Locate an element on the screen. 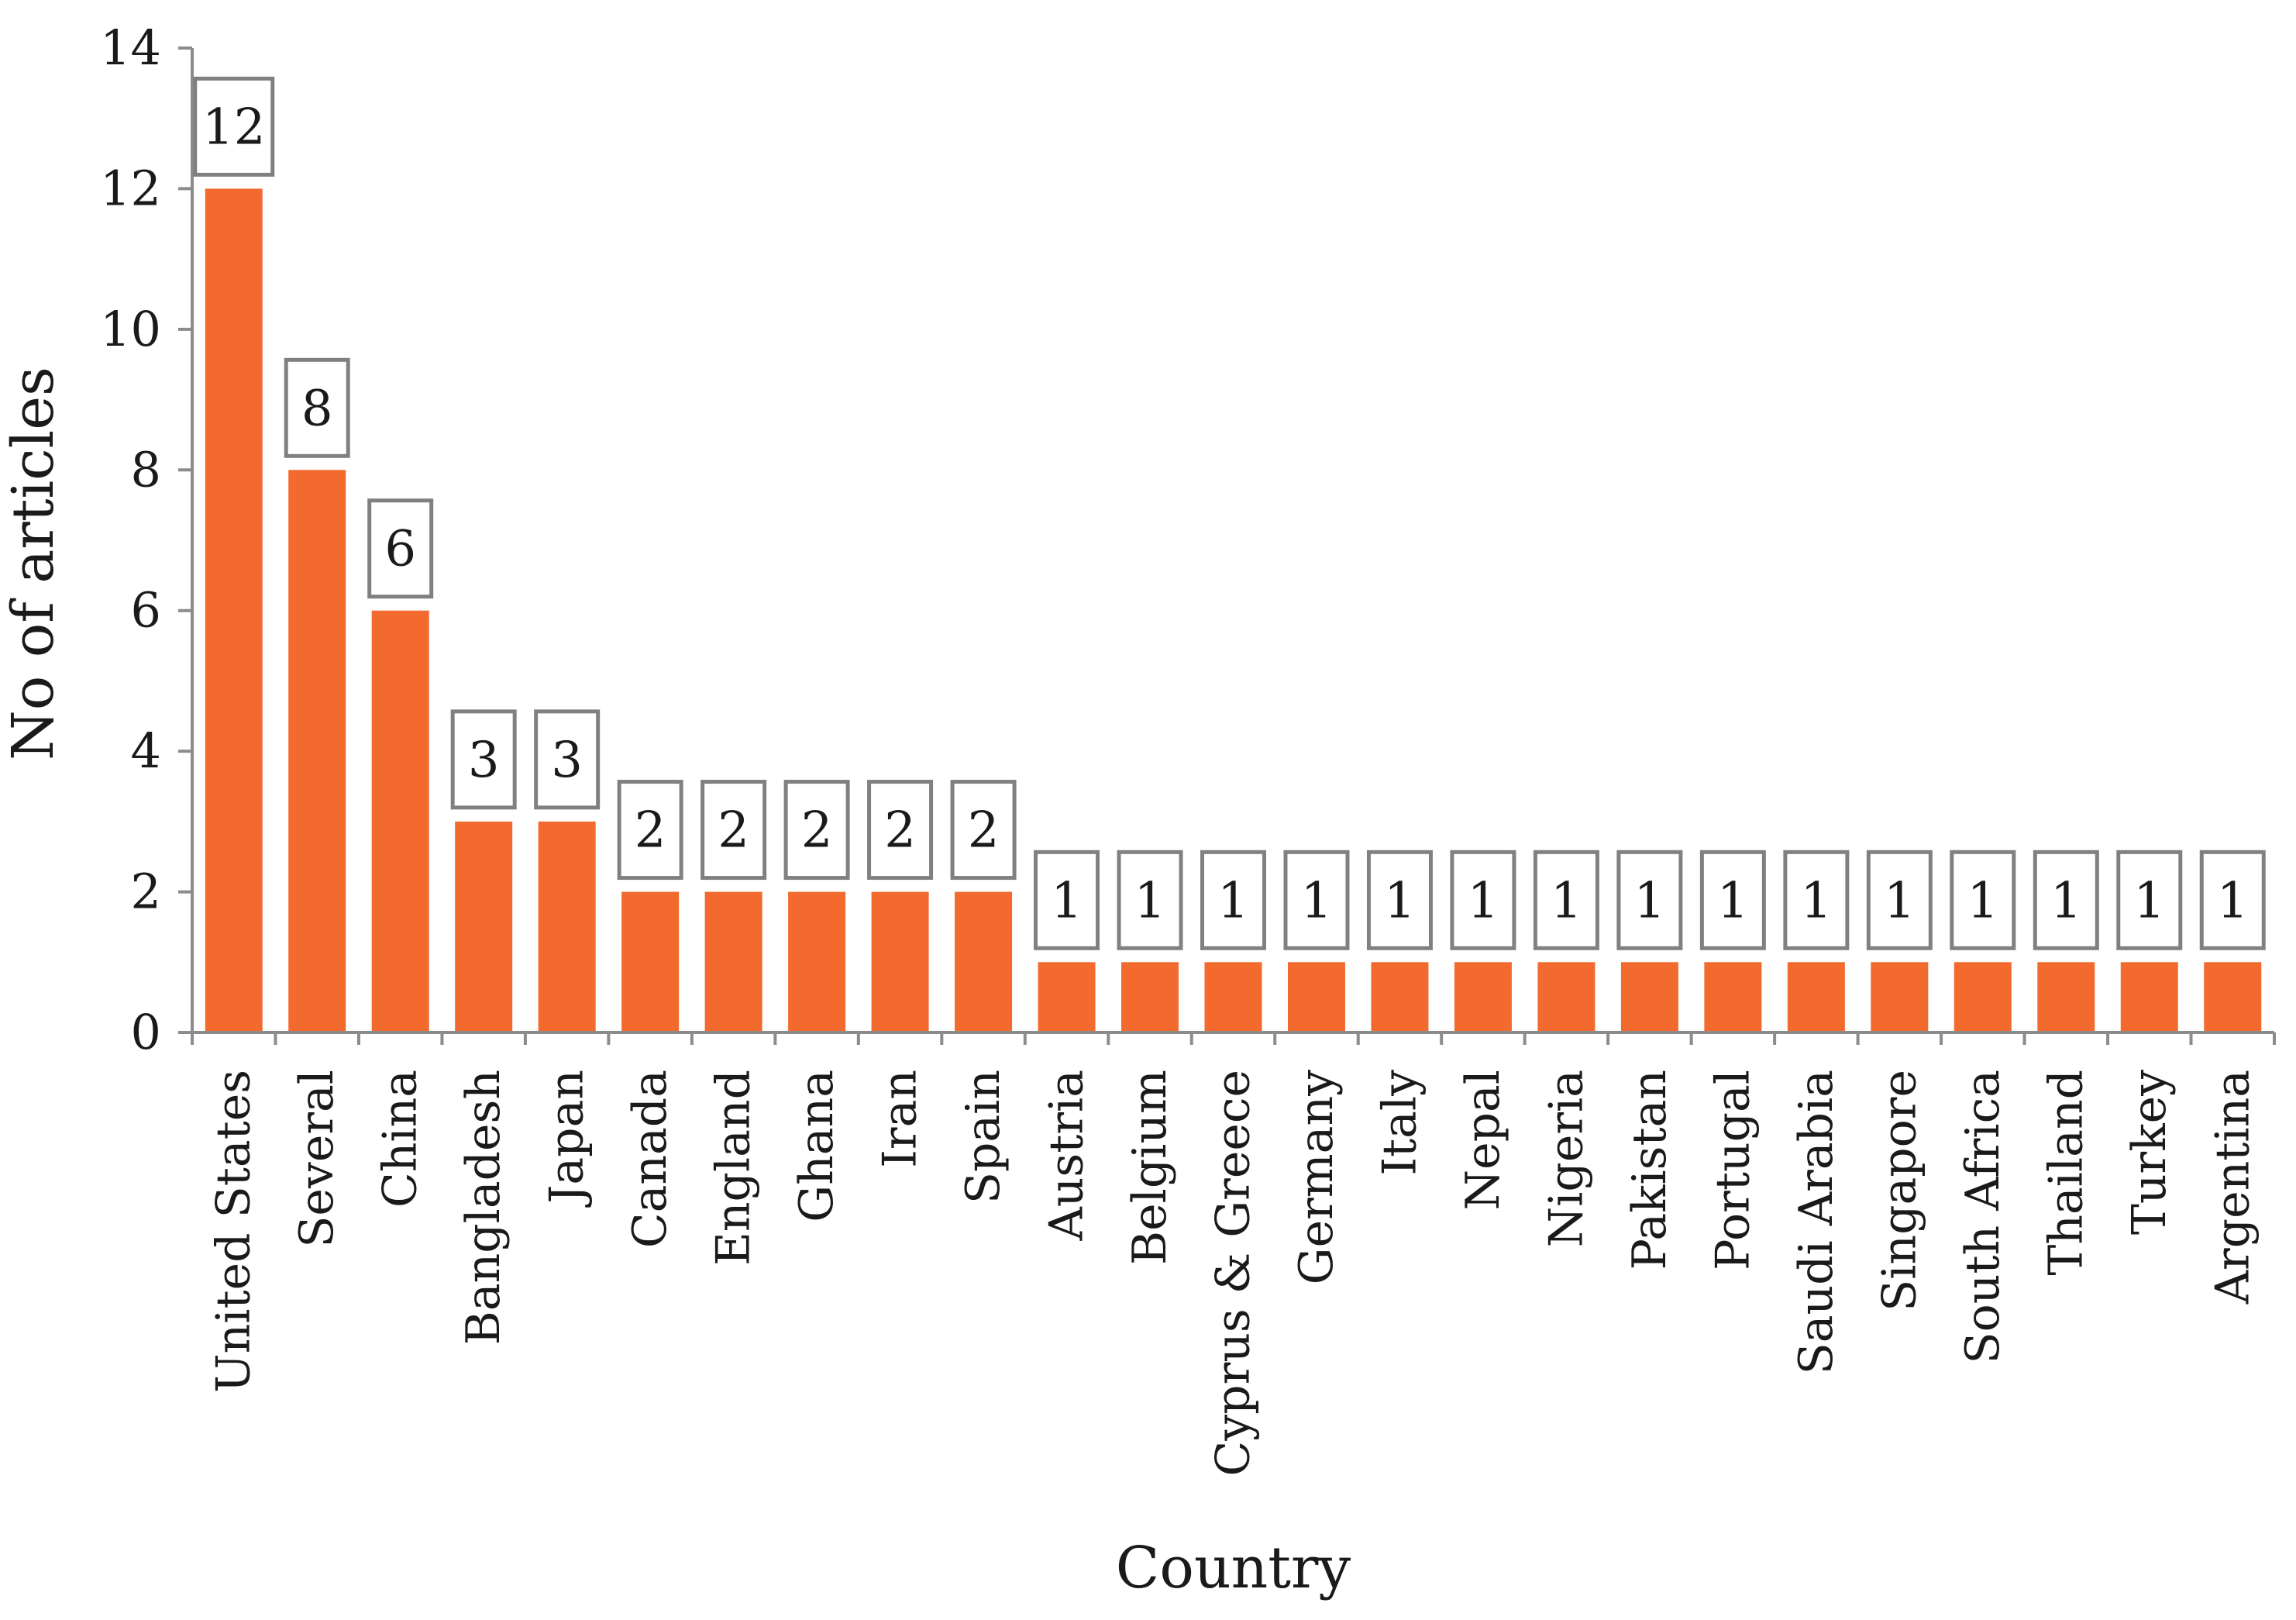 This screenshot has width=2296, height=1620. x-tick-label: Iran is located at coordinates (900, 1119).